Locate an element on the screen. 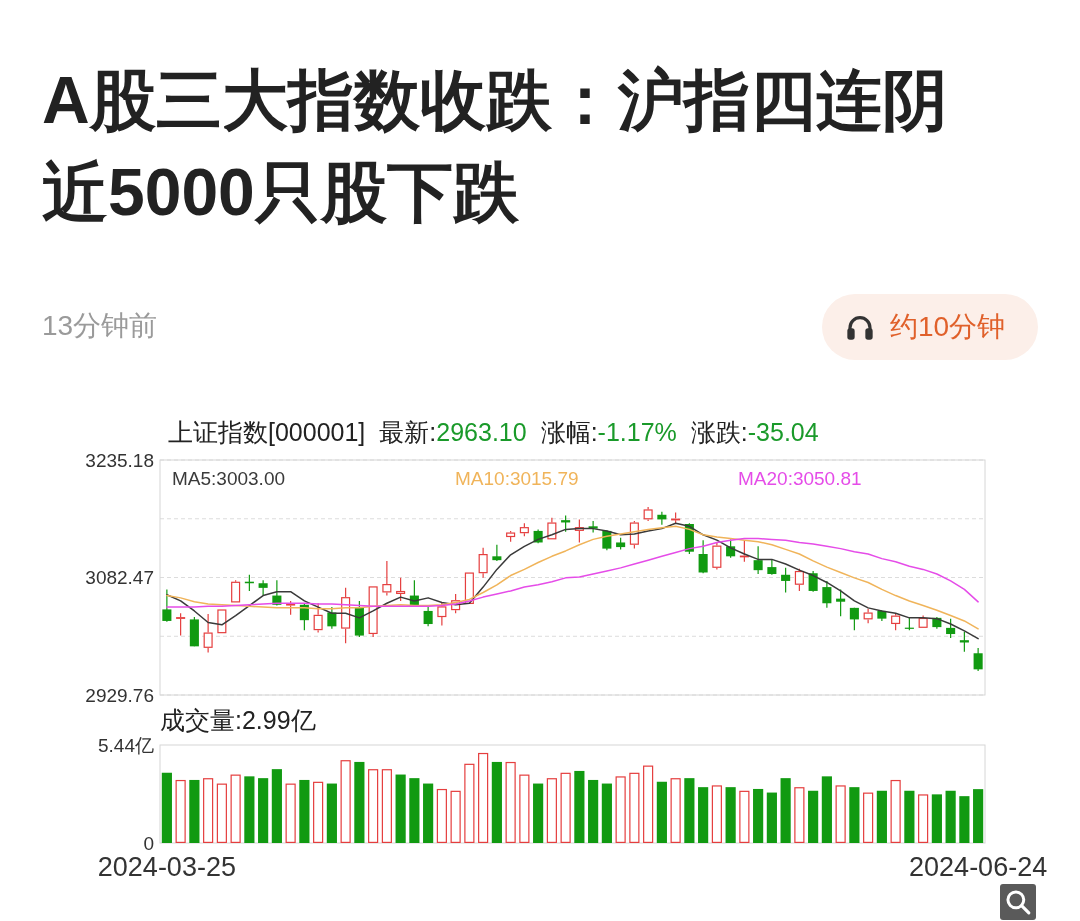 This screenshot has width=1080, height=921. text: 13分钟前 is located at coordinates (100, 326).